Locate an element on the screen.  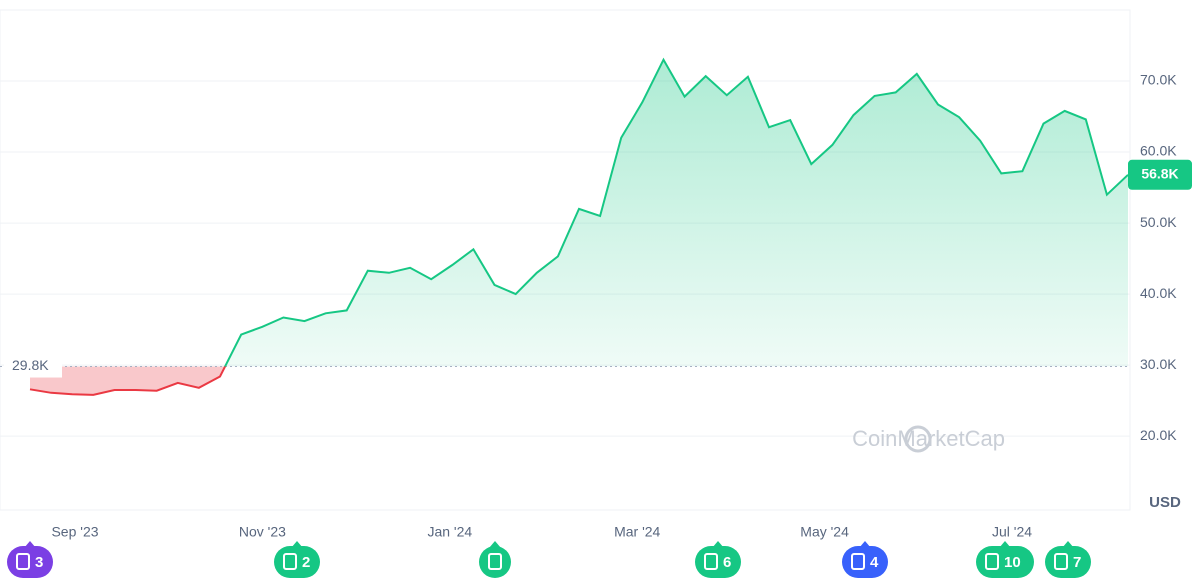
x-tick-label: Jul '24 is located at coordinates (1012, 532).